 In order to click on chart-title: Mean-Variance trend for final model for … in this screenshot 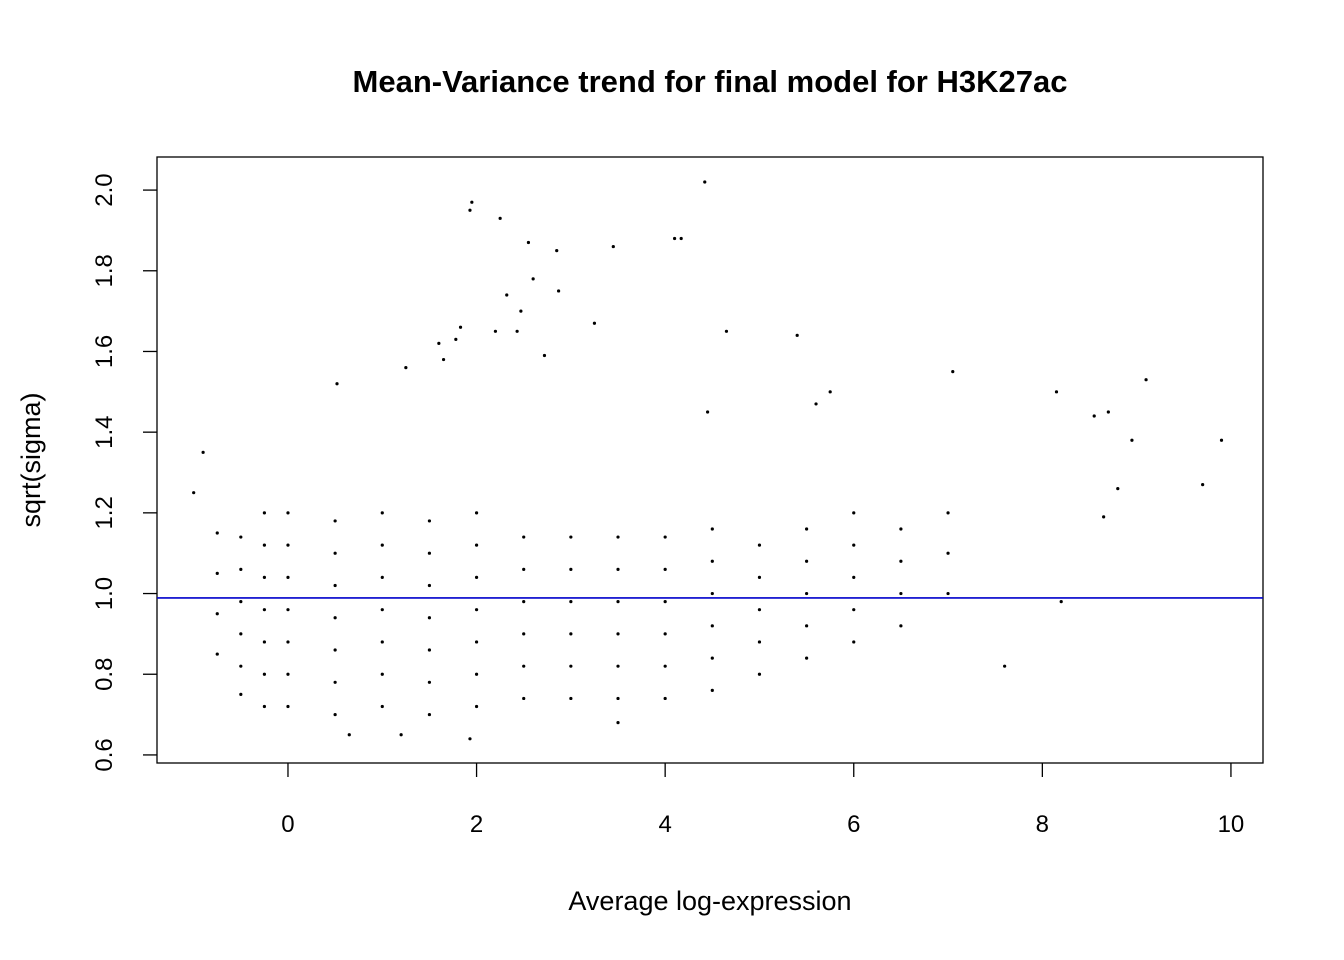, I will do `click(710, 81)`.